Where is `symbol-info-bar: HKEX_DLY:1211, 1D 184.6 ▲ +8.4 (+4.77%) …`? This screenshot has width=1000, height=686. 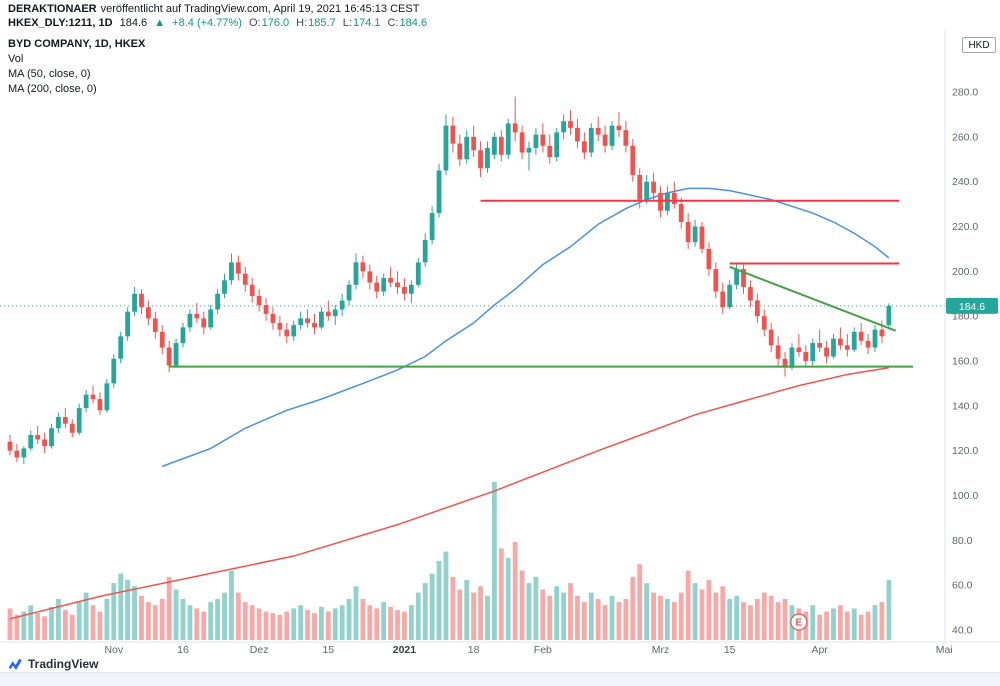
symbol-info-bar: HKEX_DLY:1211, 1D 184.6 ▲ +8.4 (+4.77%) … is located at coordinates (219, 23).